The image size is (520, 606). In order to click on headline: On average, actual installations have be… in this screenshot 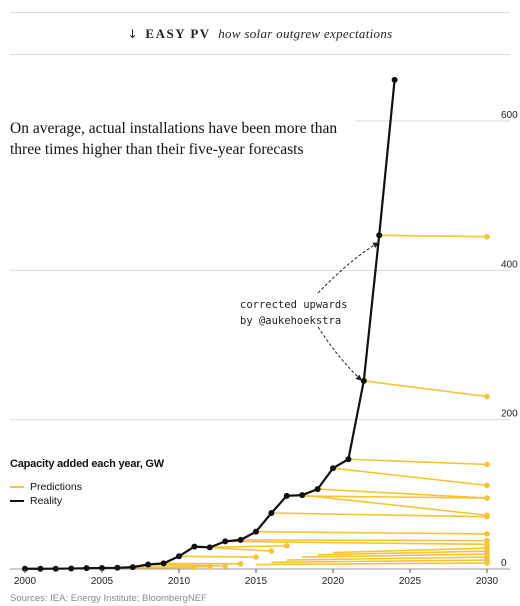, I will do `click(174, 139)`.